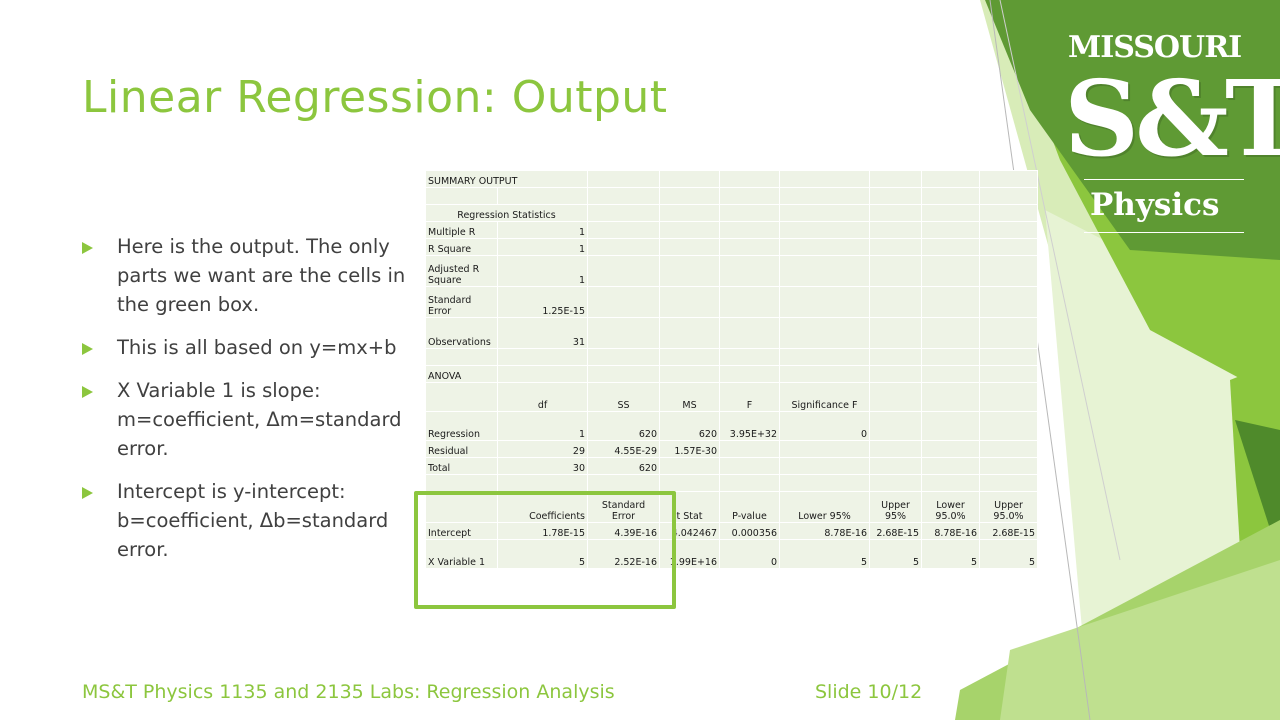  What do you see at coordinates (689, 554) in the screenshot?
I see `coef-cell: 1.99E+16` at bounding box center [689, 554].